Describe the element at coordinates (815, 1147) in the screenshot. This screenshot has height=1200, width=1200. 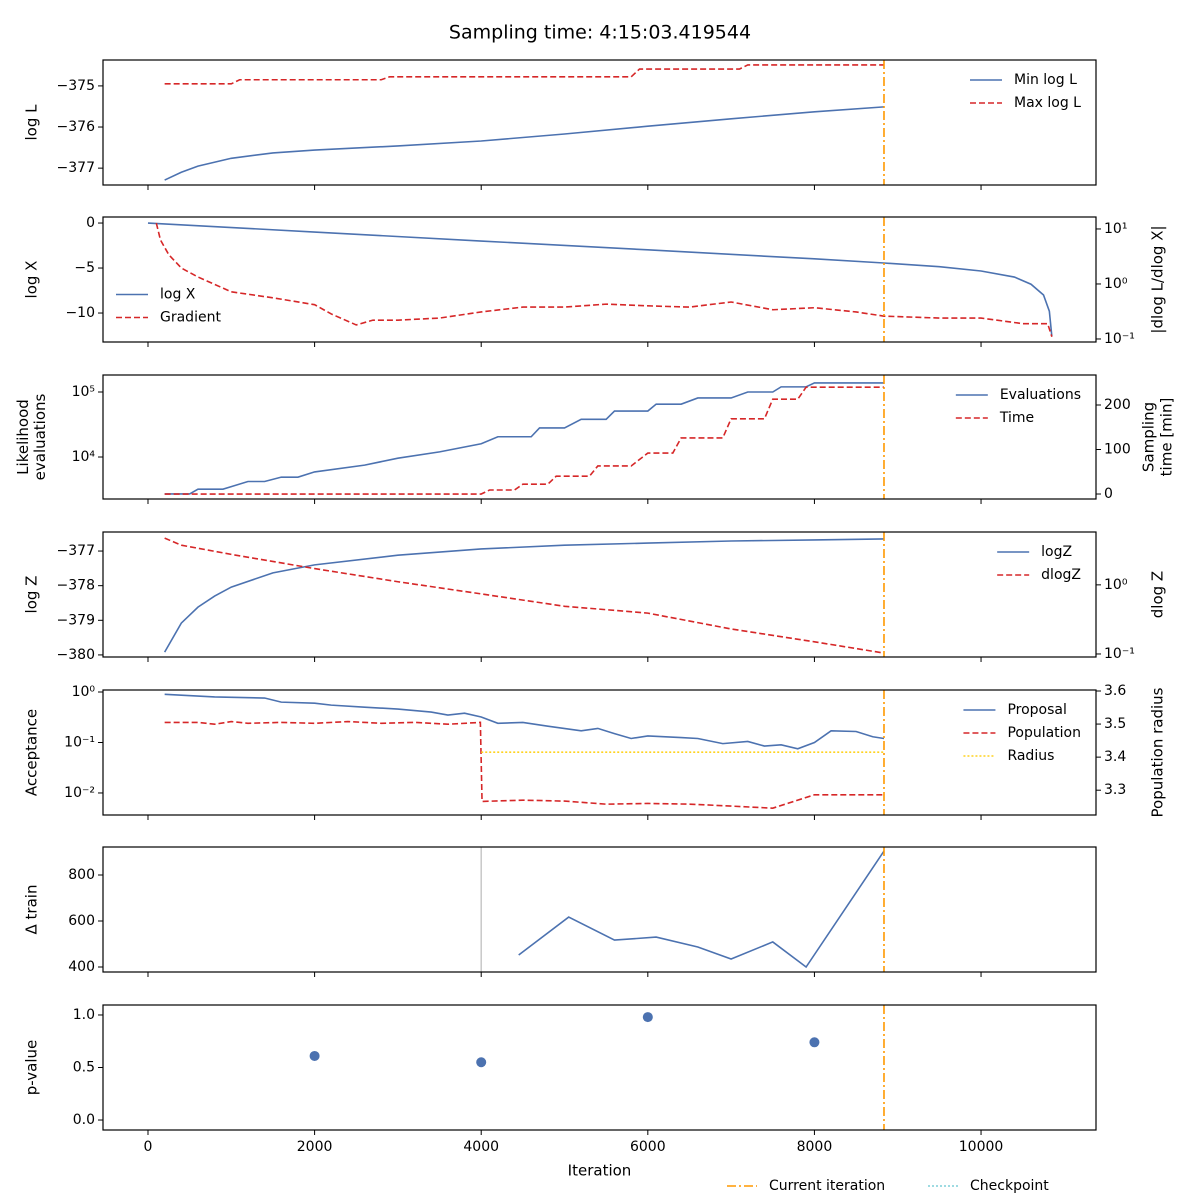
I see `x-tick-label: 8000` at that location.